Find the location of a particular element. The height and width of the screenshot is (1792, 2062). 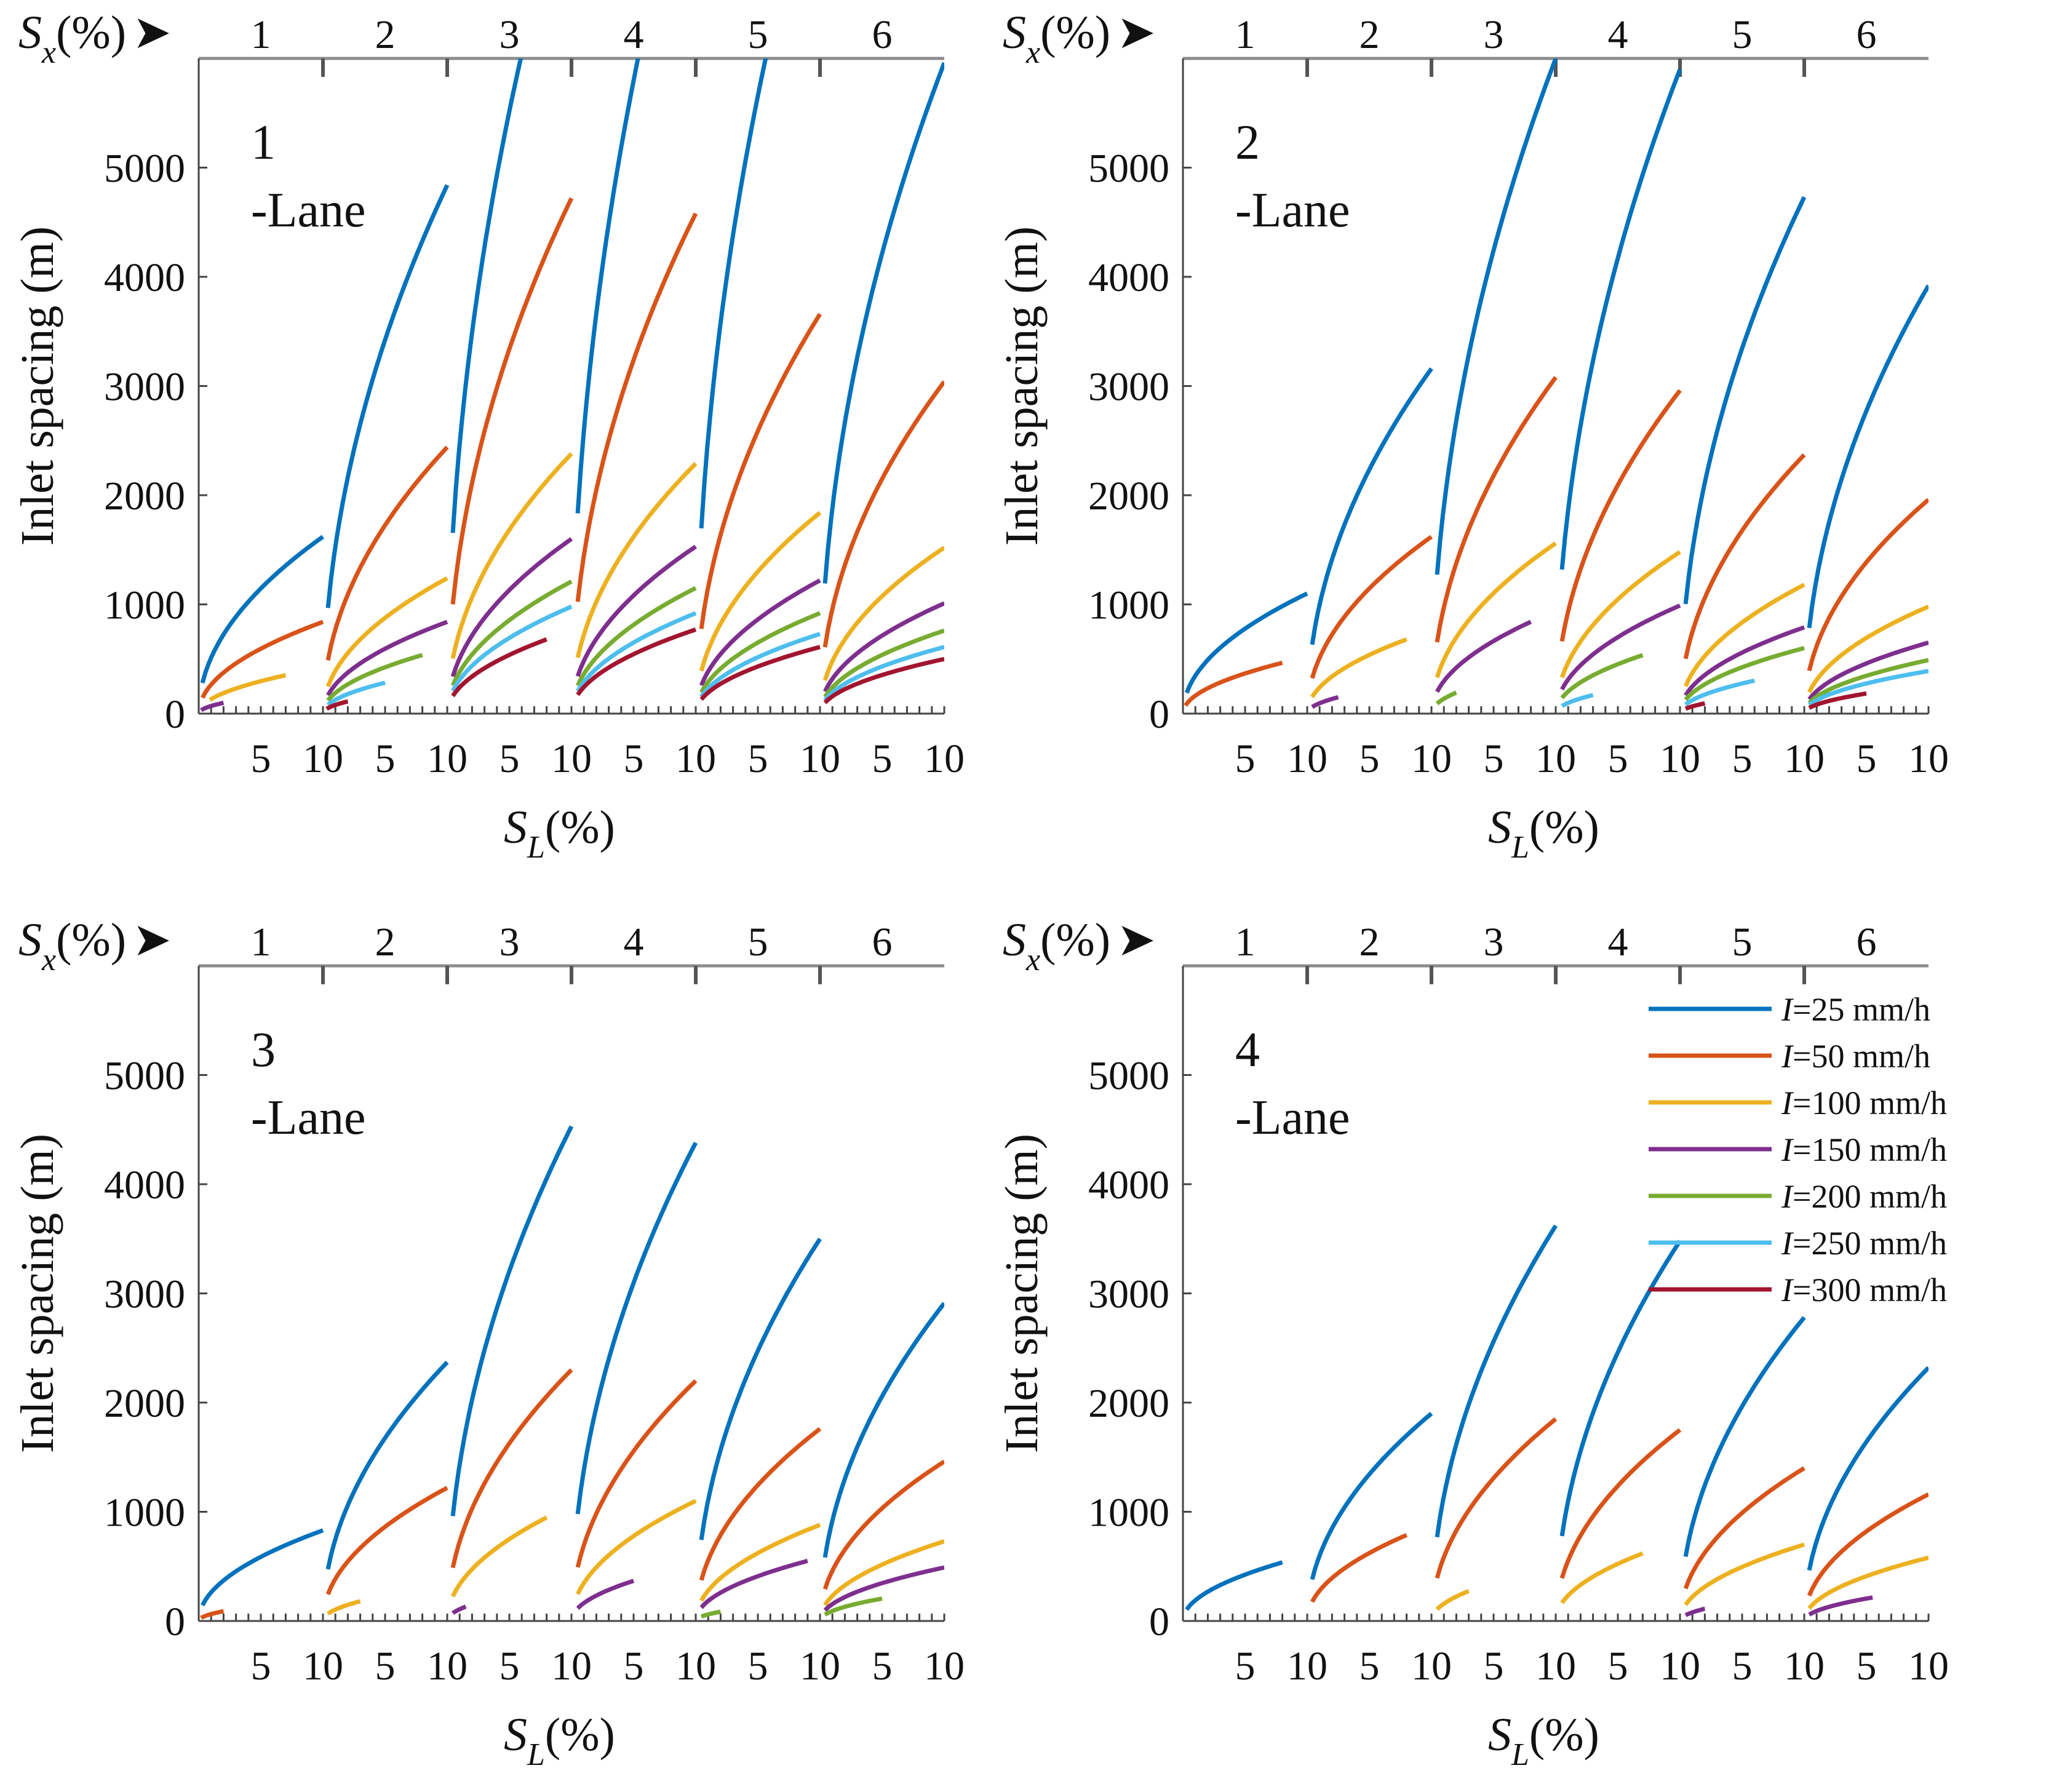

series-line-150mmh-sx5 is located at coordinates (754, 1584).